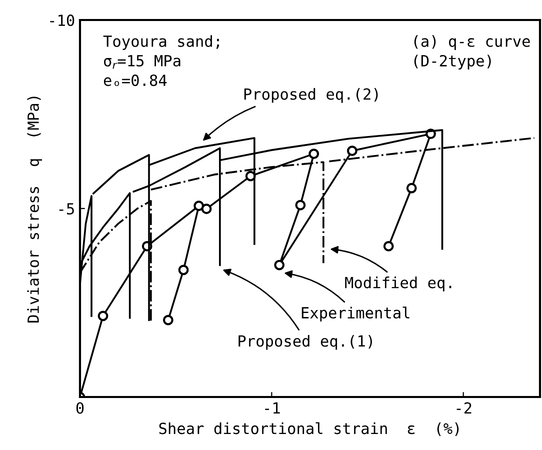  I want to click on annotation: Toyoura sand; σ$_{r}$=15 MPa eₒ=0.84, so click(161, 60).